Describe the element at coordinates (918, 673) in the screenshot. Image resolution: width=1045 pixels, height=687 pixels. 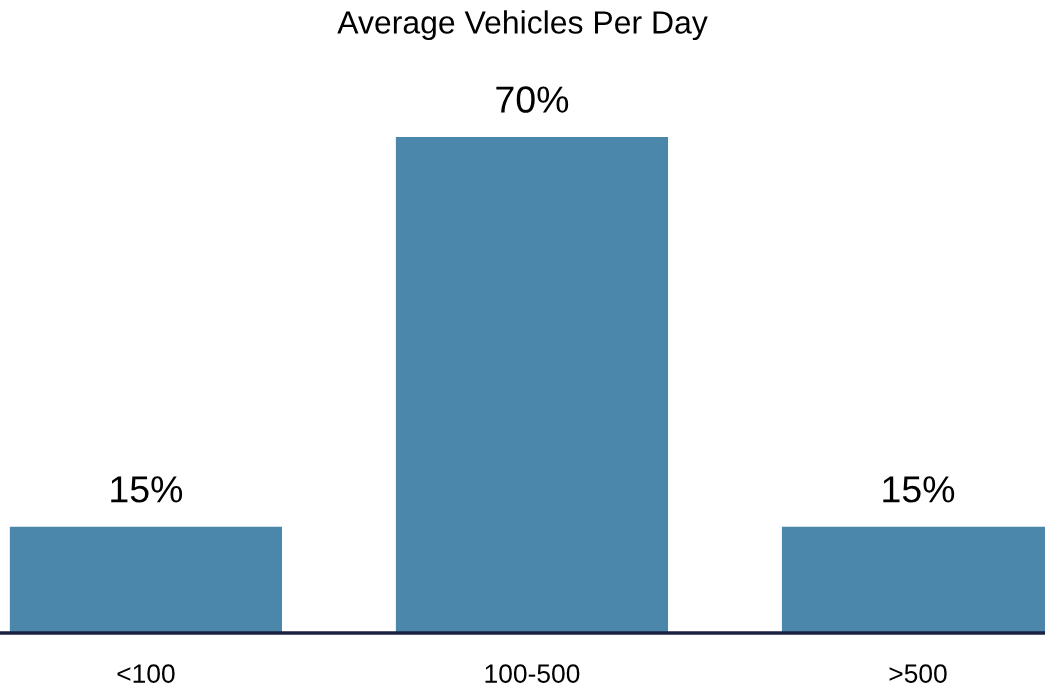
I see `x-tick-label: >500` at that location.